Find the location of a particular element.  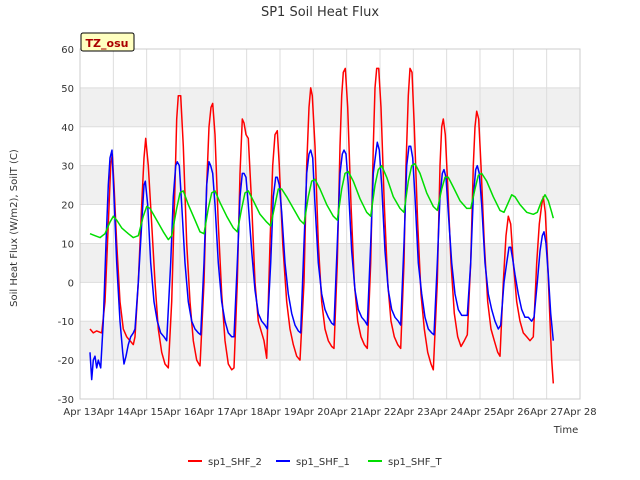

y-tick-label: -20 is located at coordinates (66, 361).